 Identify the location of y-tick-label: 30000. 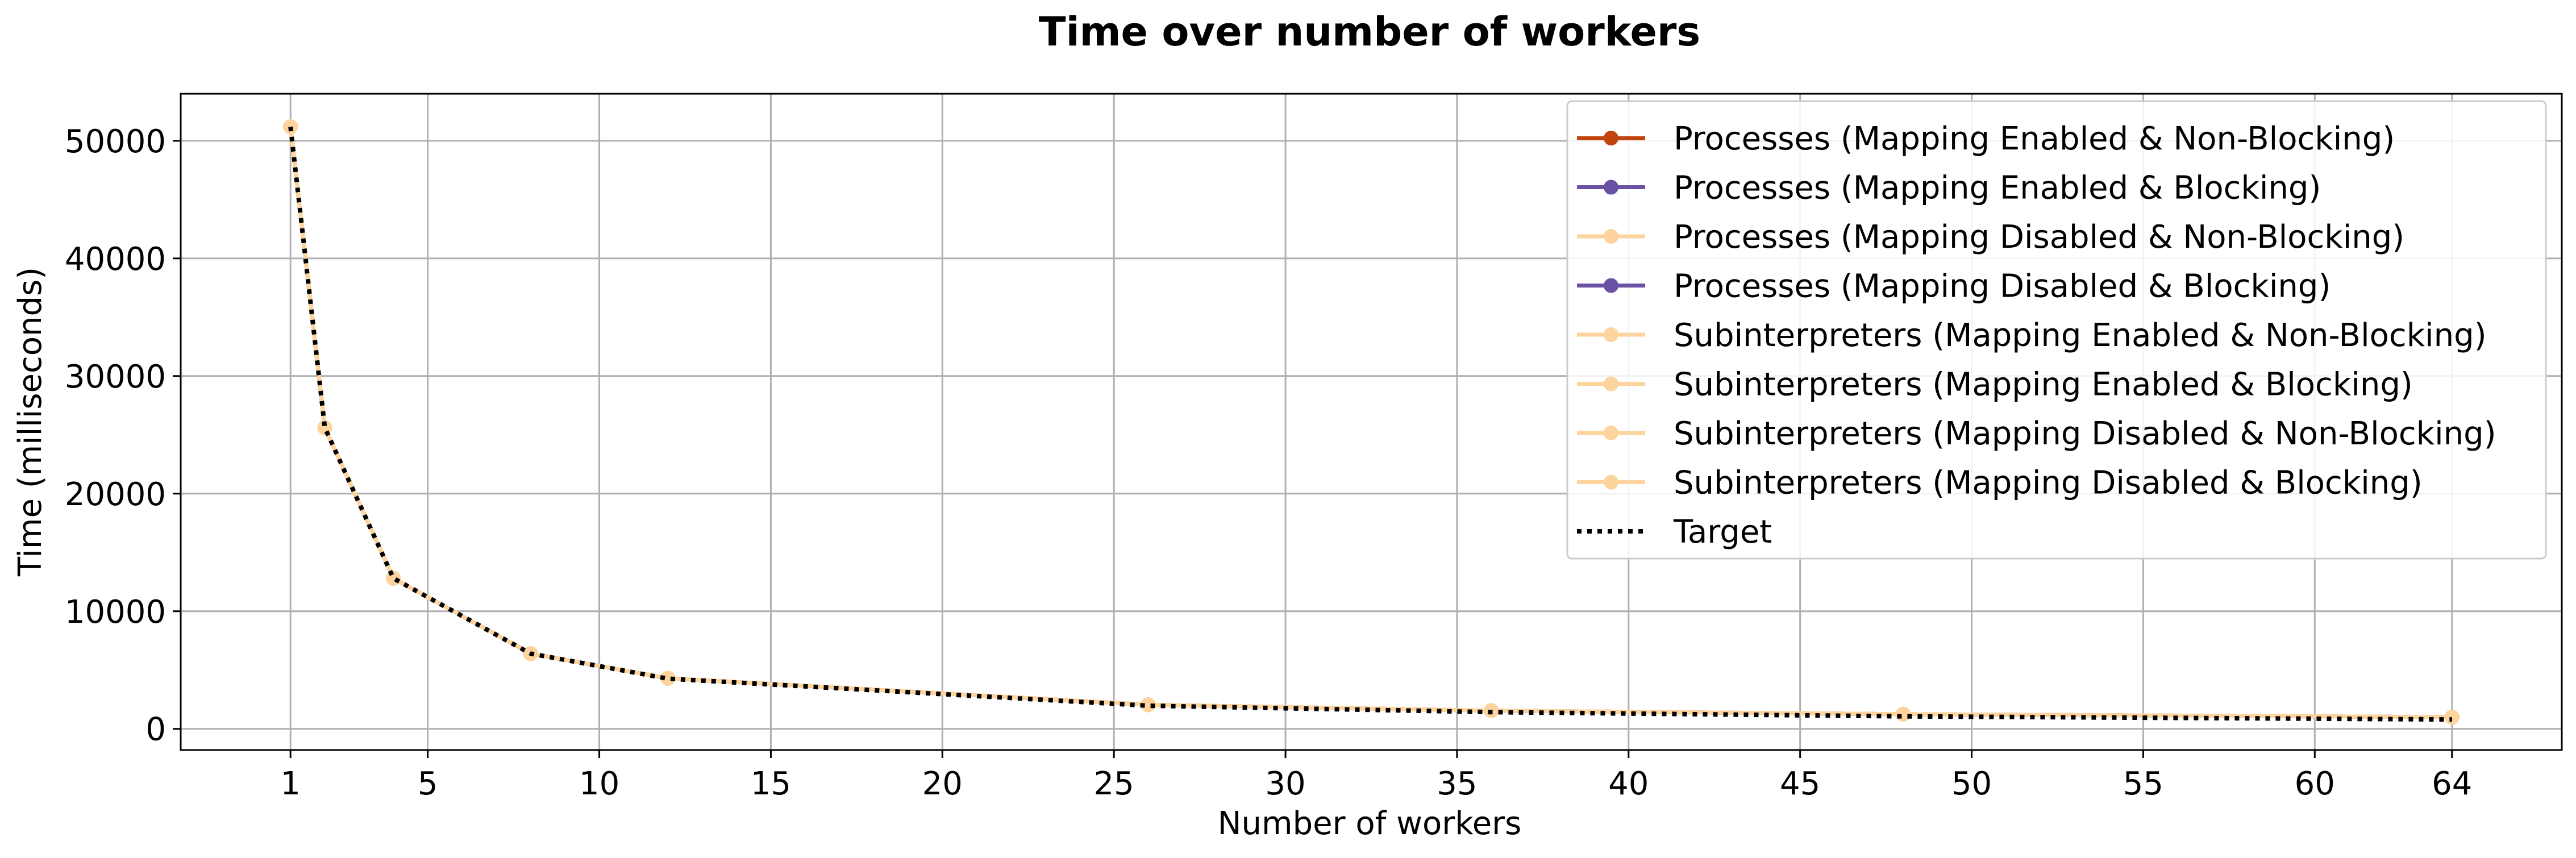
(115, 377).